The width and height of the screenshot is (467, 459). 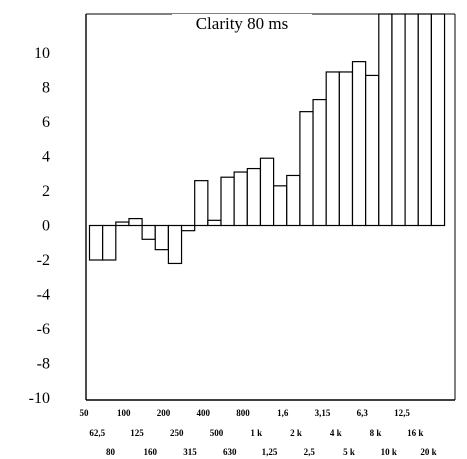 I want to click on bar-8-k, so click(x=385, y=120).